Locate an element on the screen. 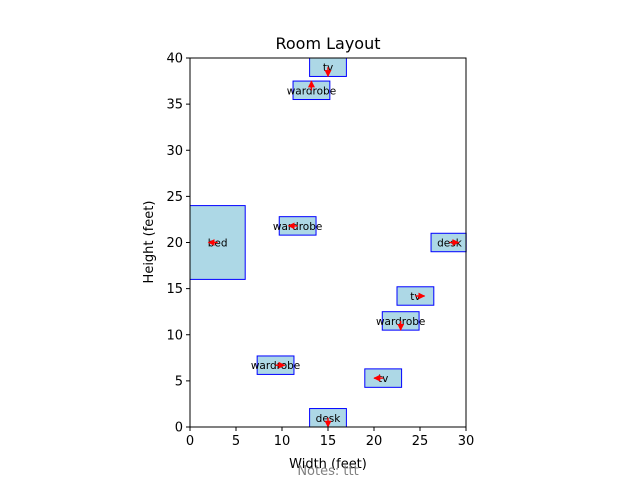 The height and width of the screenshot is (480, 640). y-tick-label: 5 is located at coordinates (179, 381).